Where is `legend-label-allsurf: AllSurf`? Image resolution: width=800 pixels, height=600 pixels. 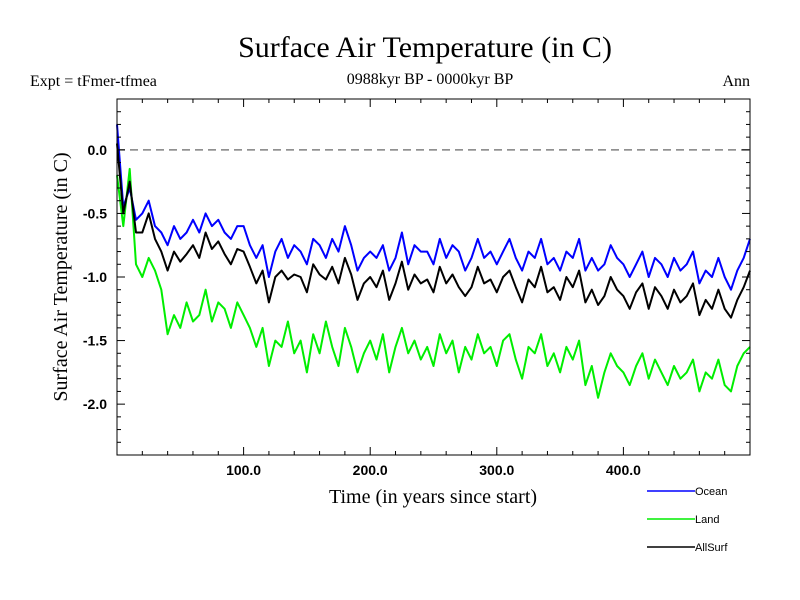
legend-label-allsurf: AllSurf is located at coordinates (711, 548).